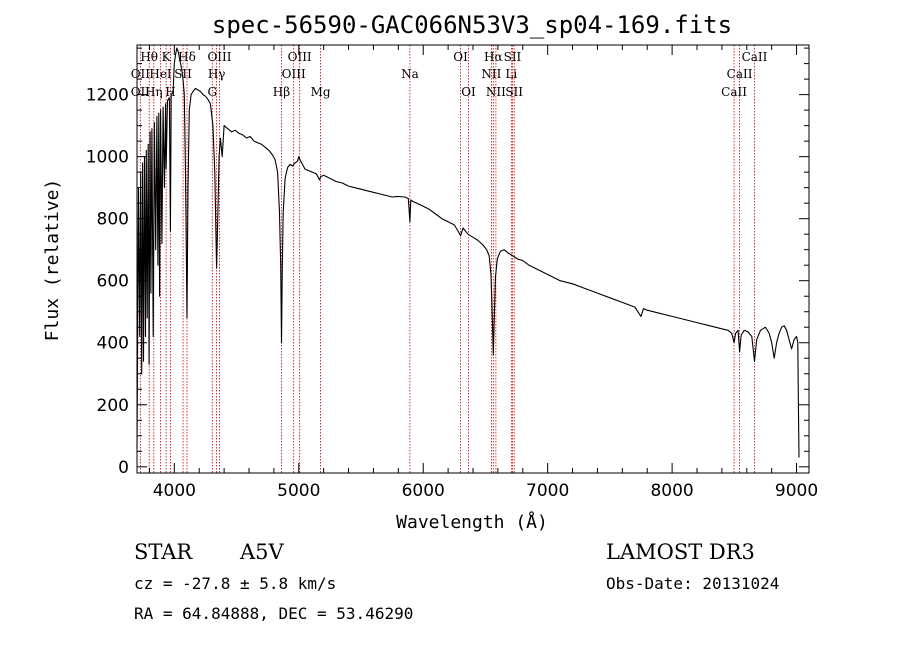 This screenshot has height=649, width=900. Describe the element at coordinates (107, 96) in the screenshot. I see `y-tick-label: 1200` at that location.